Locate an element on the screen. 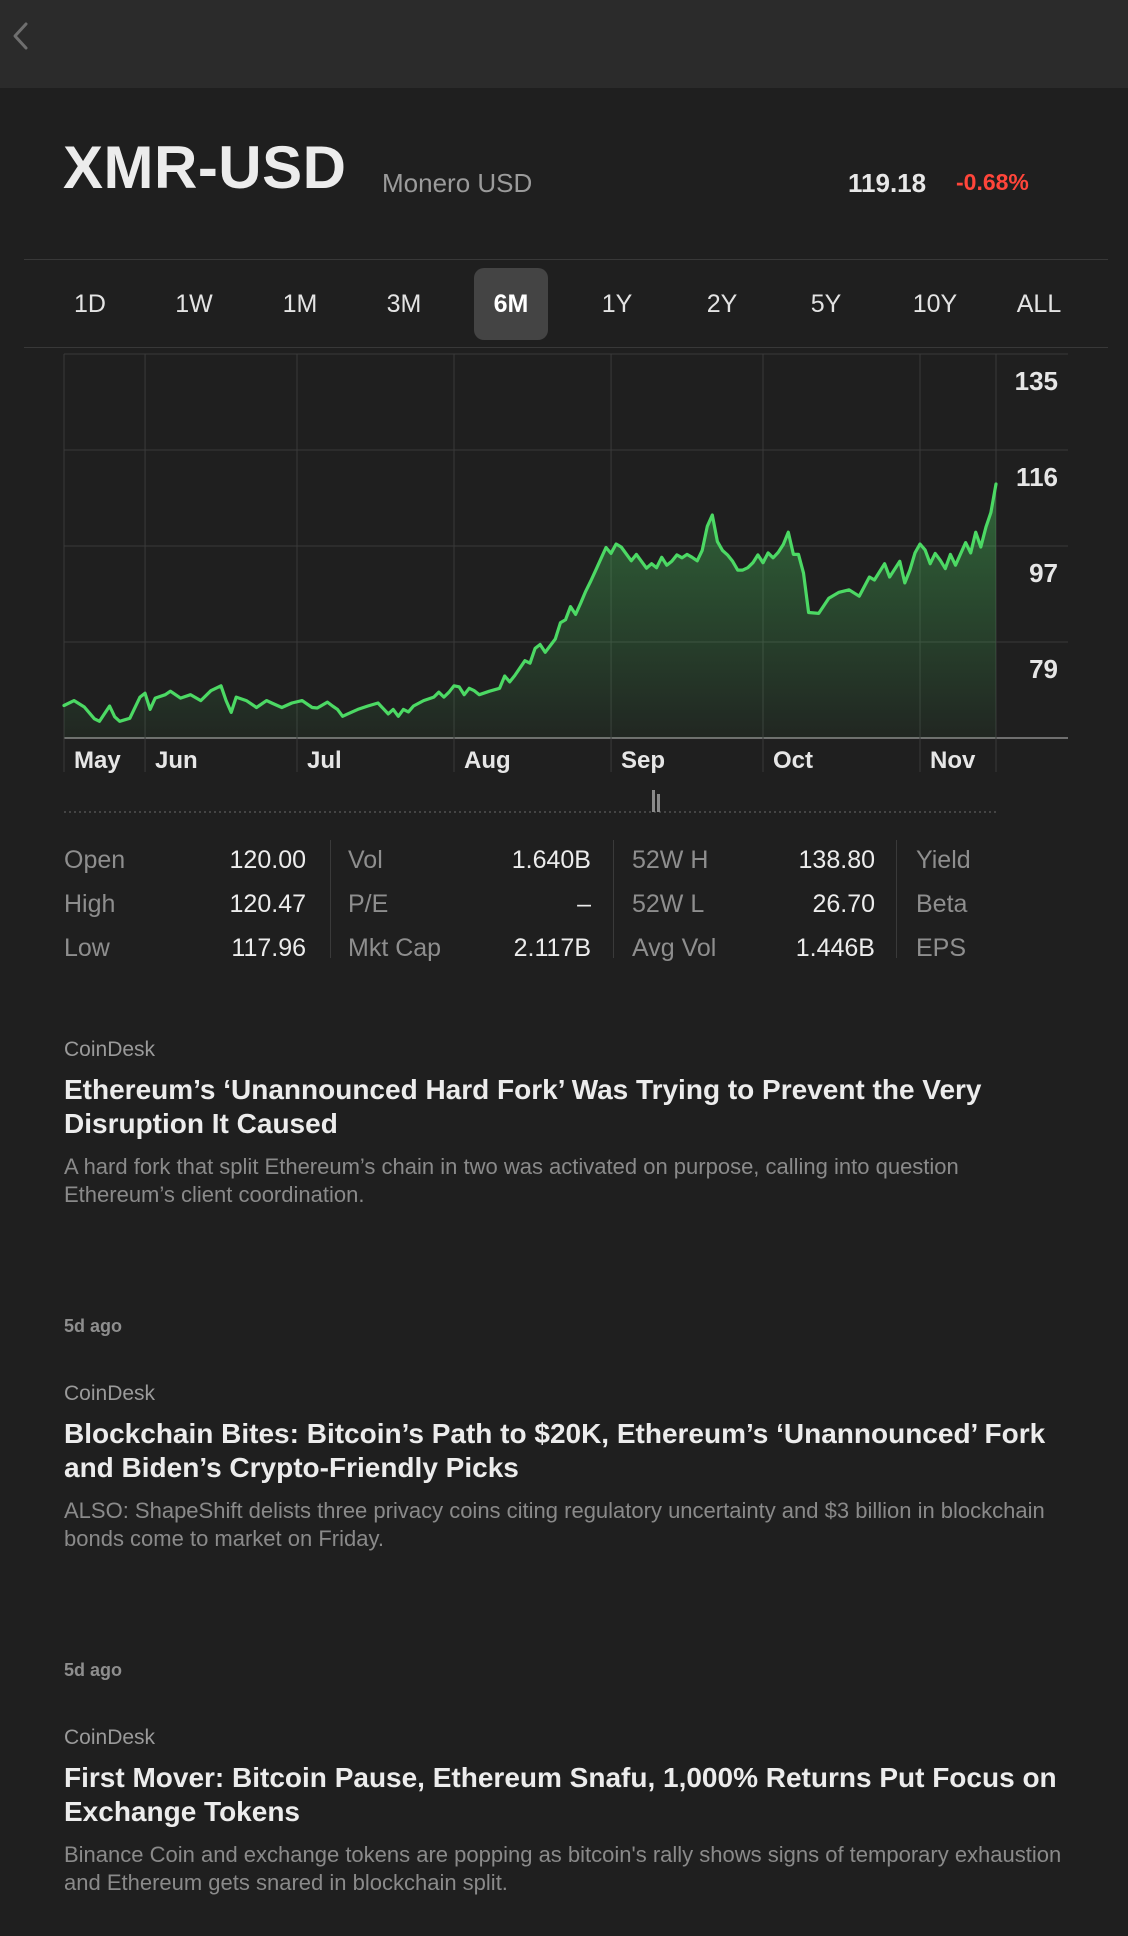 Image resolution: width=1128 pixels, height=1936 pixels. stat-label-vol: Vol is located at coordinates (365, 860).